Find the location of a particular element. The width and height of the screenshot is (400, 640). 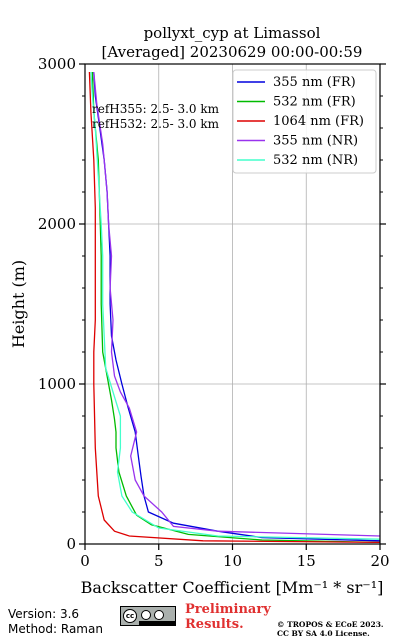

x-tick-label: 15 is located at coordinates (306, 561).